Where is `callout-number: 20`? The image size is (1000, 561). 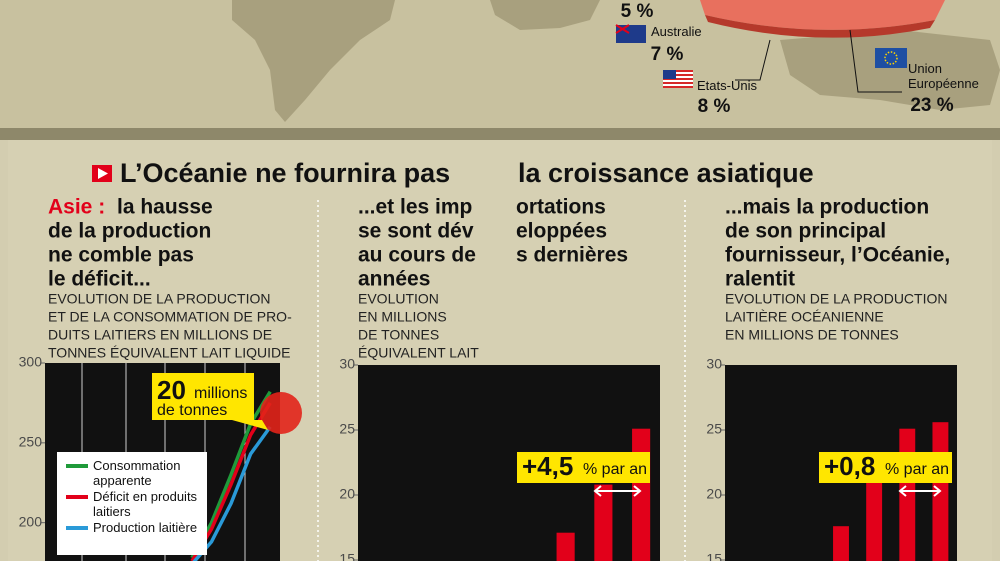
callout-number: 20 is located at coordinates (171, 390).